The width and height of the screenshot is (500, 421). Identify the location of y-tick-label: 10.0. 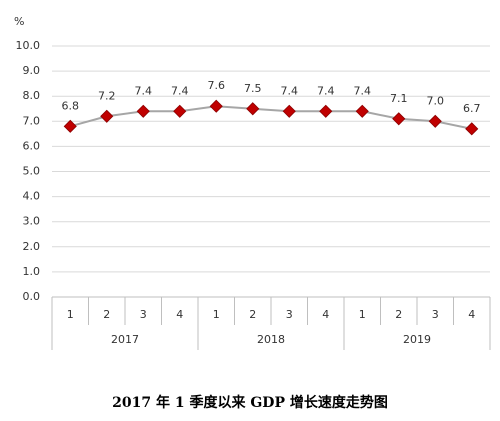
(28, 45).